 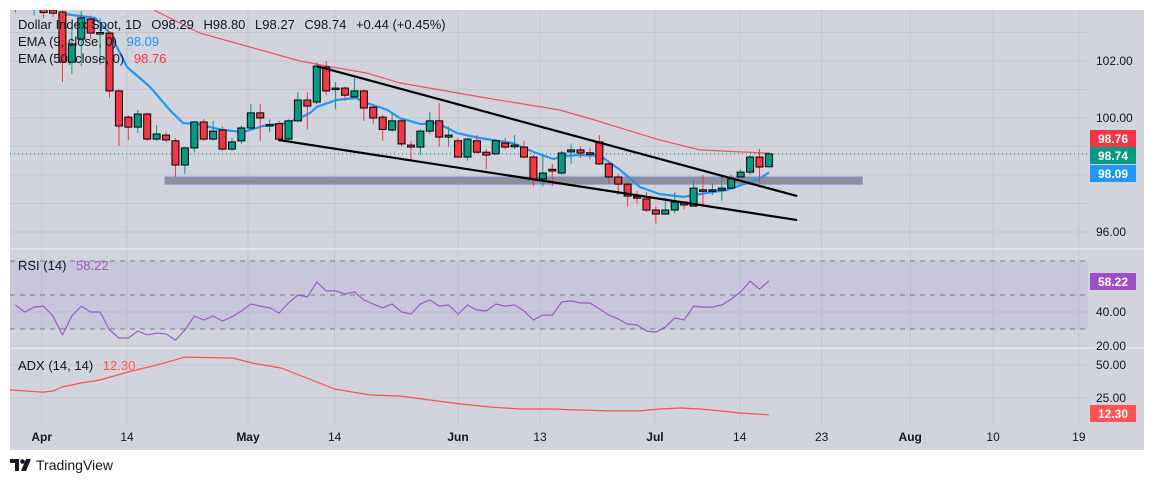 I want to click on symbol-label: Dollar Index Spot, 1D, so click(x=80, y=24).